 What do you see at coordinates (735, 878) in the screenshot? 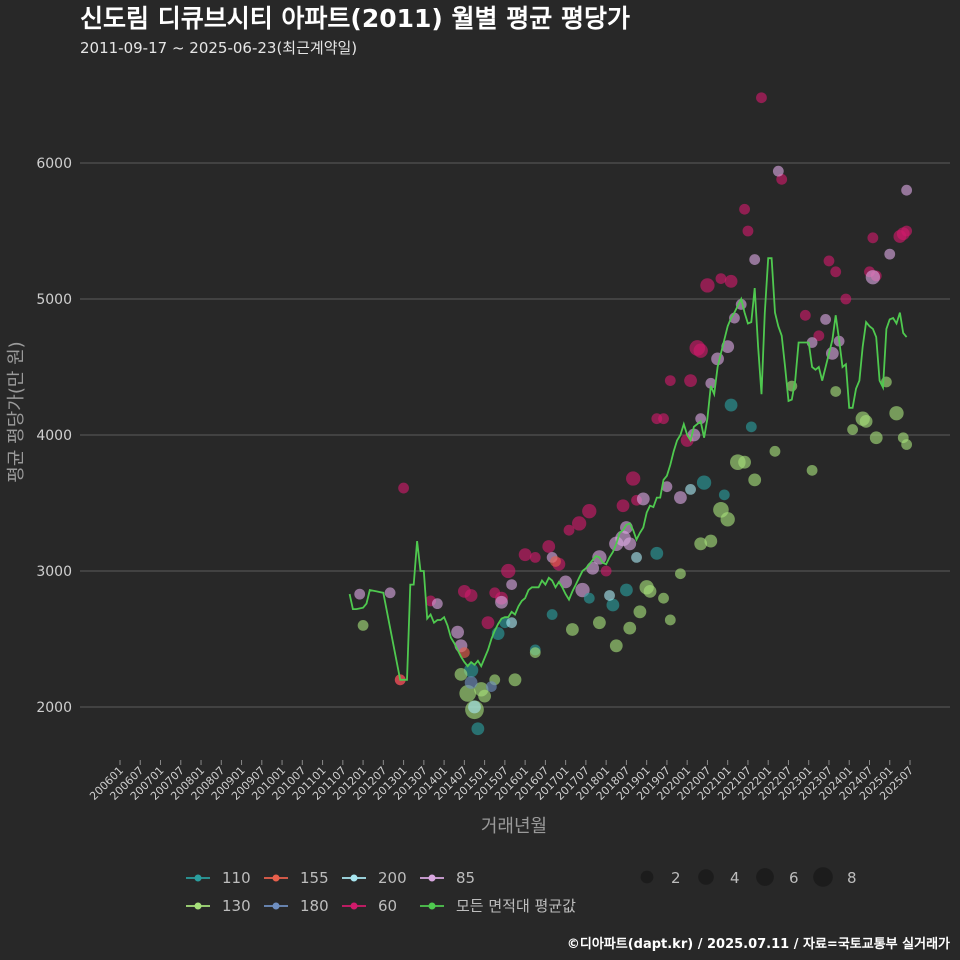
I see `legend-size-label-4: 4` at bounding box center [735, 878].